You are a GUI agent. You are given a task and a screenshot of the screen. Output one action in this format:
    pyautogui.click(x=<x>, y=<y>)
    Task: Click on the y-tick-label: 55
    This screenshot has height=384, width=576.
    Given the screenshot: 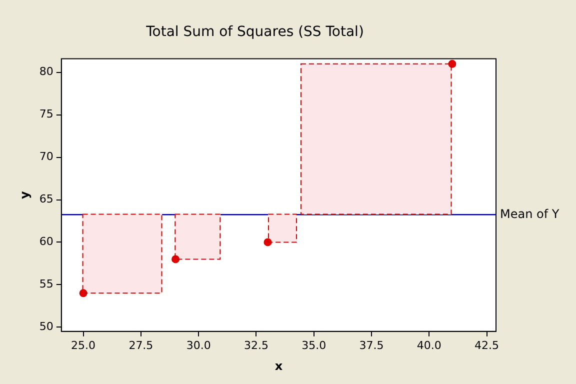 What is the action you would take?
    pyautogui.click(x=46, y=284)
    